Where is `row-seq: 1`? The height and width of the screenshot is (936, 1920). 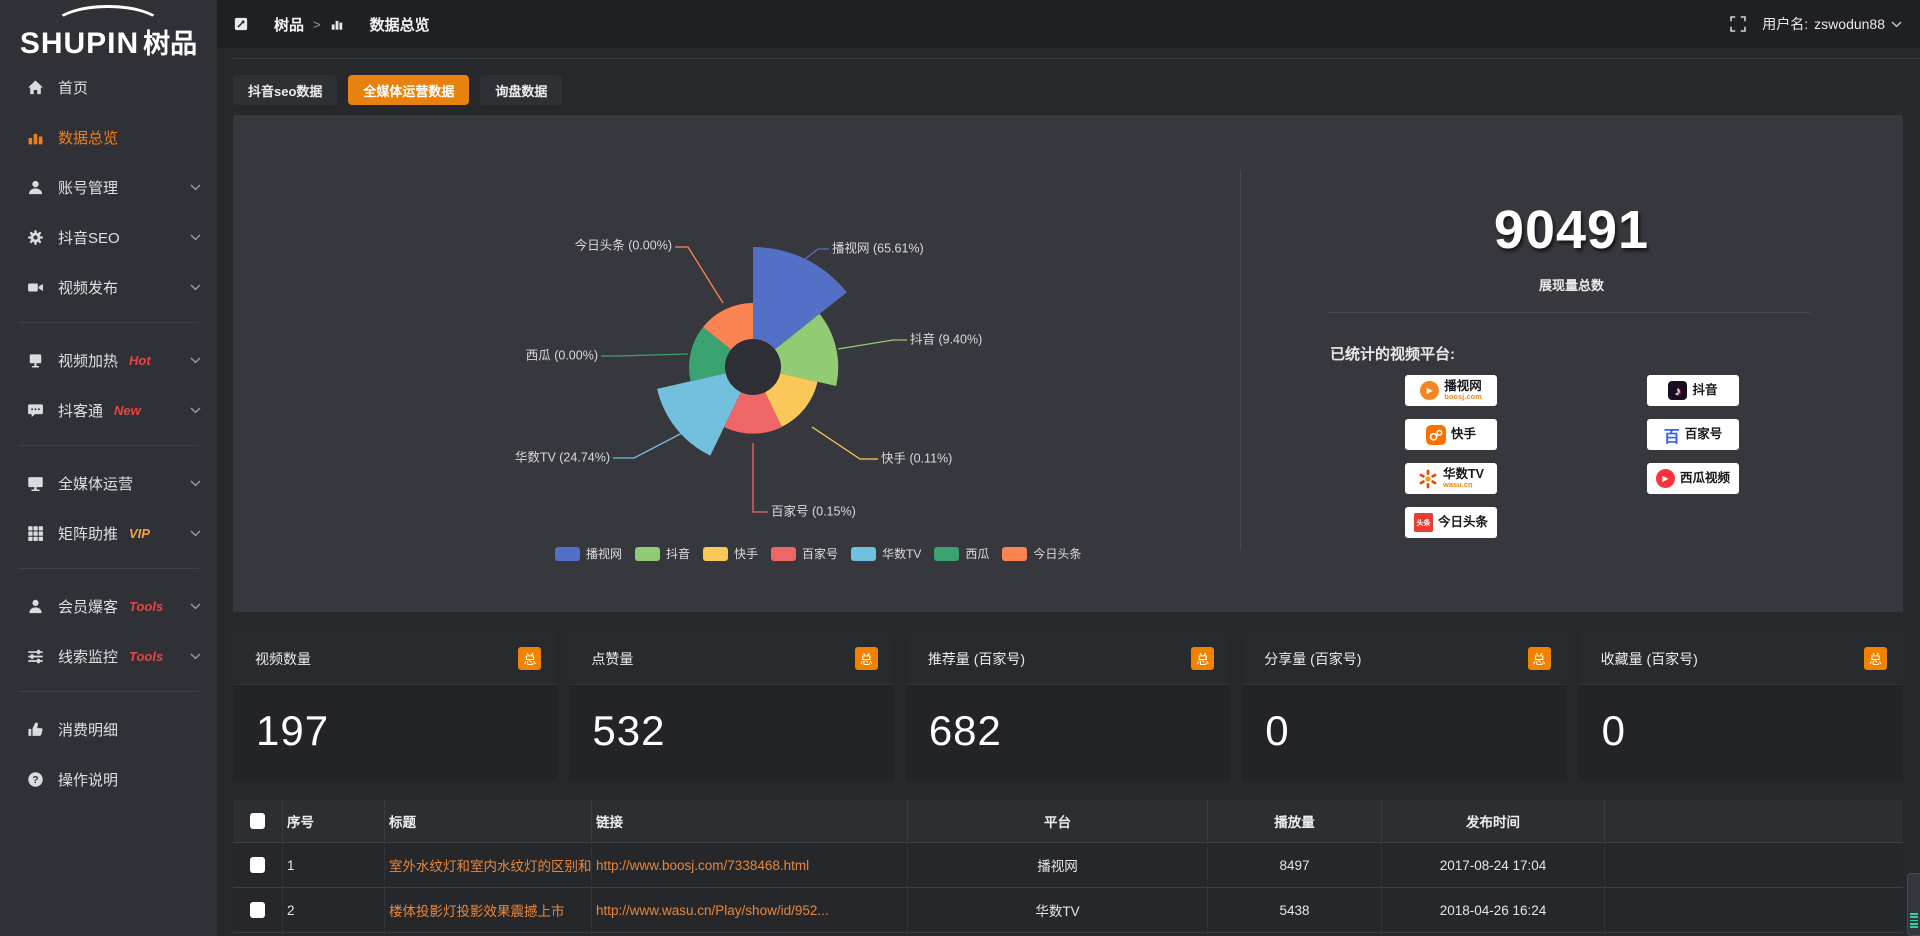
row-seq: 1 is located at coordinates (334, 865).